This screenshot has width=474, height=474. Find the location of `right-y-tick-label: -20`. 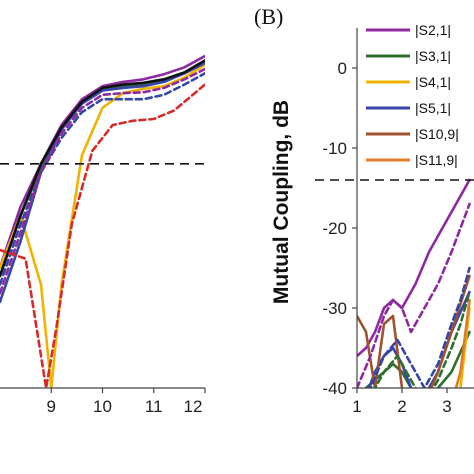

right-y-tick-label: -20 is located at coordinates (334, 228).